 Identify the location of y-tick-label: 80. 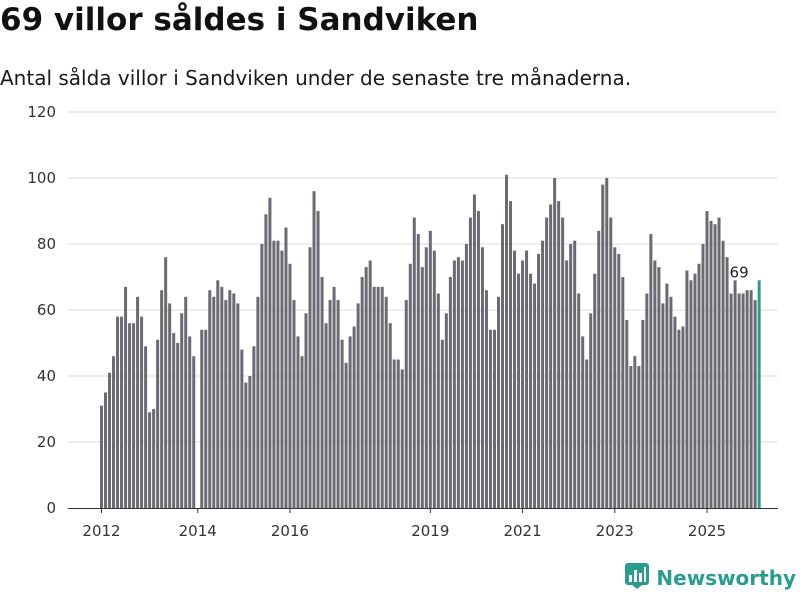
(46, 244).